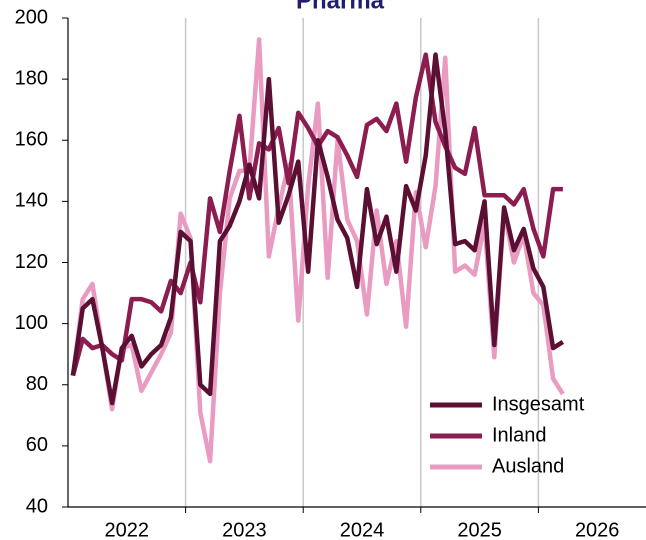  What do you see at coordinates (597, 529) in the screenshot?
I see `x-tick-label: 2026` at bounding box center [597, 529].